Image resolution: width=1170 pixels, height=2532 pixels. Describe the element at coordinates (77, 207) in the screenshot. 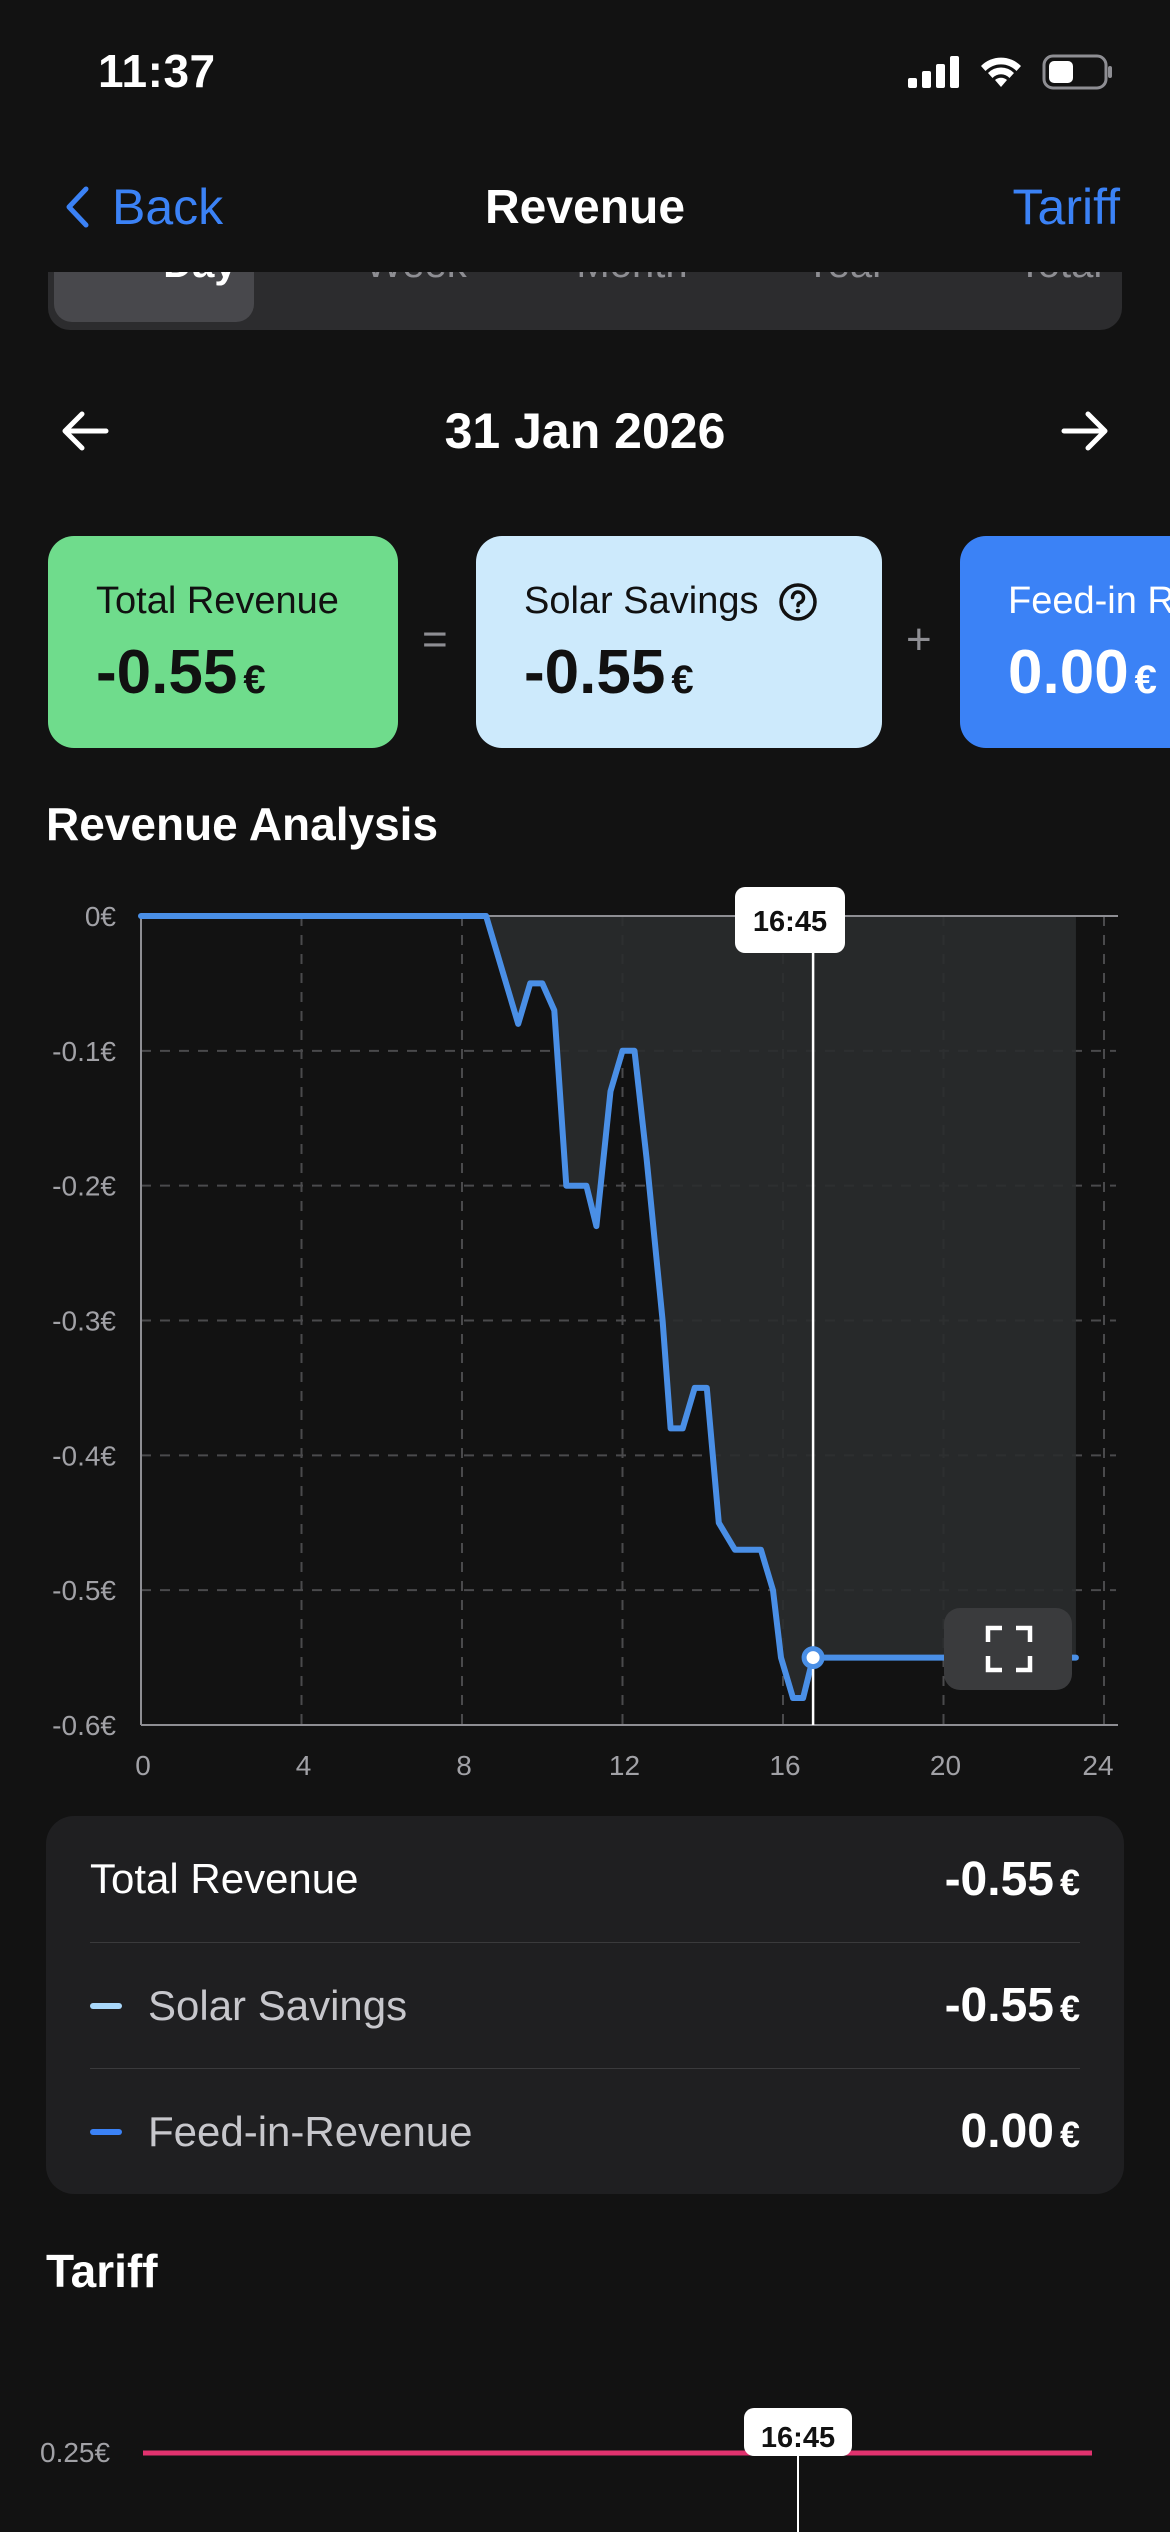

I see `chevron-left-icon` at that location.